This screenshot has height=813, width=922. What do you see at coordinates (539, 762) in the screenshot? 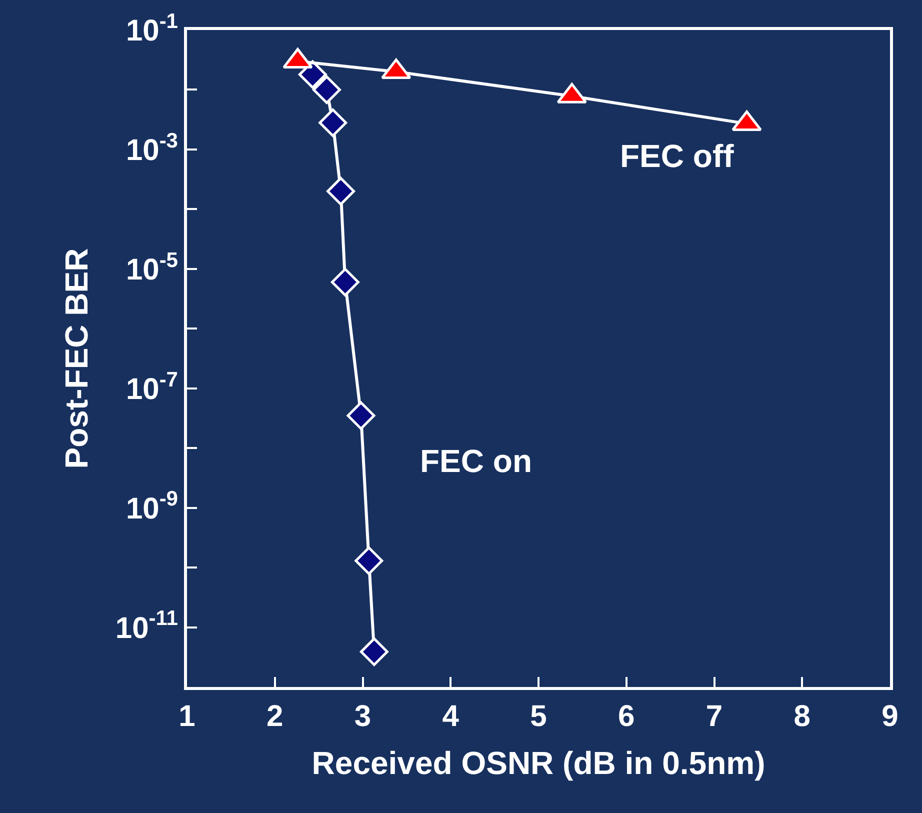
I see `x-axis-title: Received OSNR (dB in 0.5nm)` at bounding box center [539, 762].